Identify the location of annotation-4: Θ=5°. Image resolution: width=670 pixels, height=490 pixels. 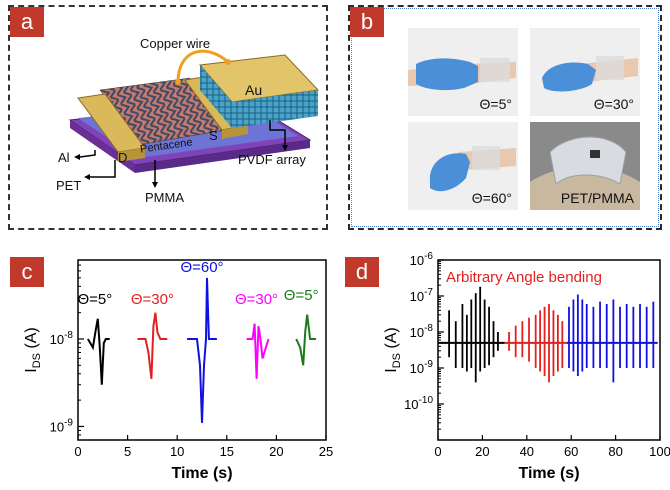
(301, 295).